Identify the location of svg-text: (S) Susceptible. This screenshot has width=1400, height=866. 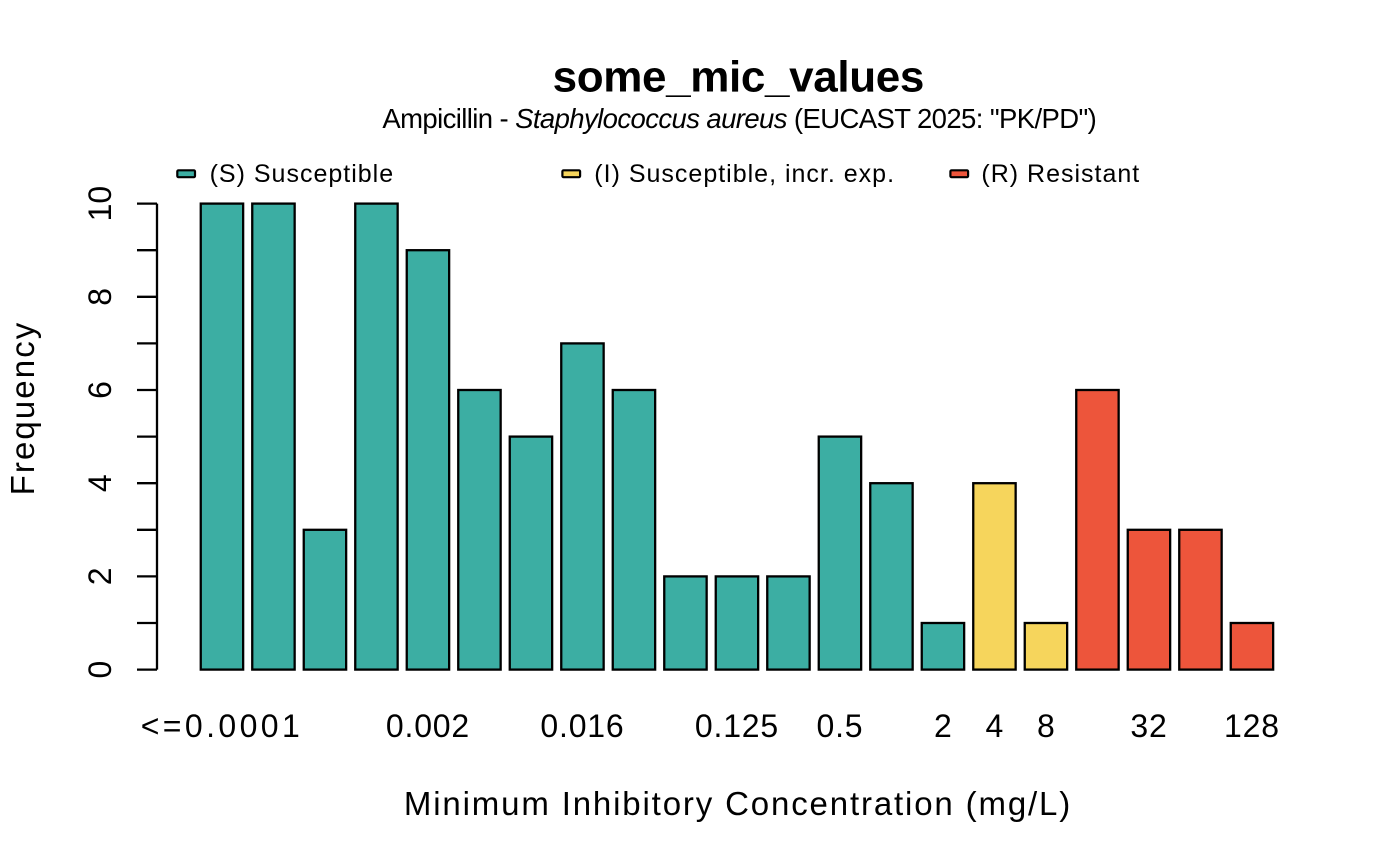
(302, 174).